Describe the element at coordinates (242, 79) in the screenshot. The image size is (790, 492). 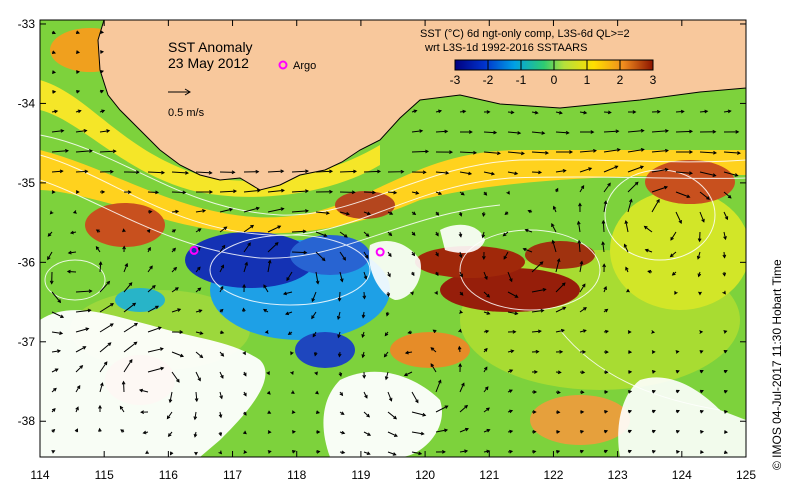
I see `title-block: SST Anomaly 23 May 2012 Argo 0.5 m/s` at that location.